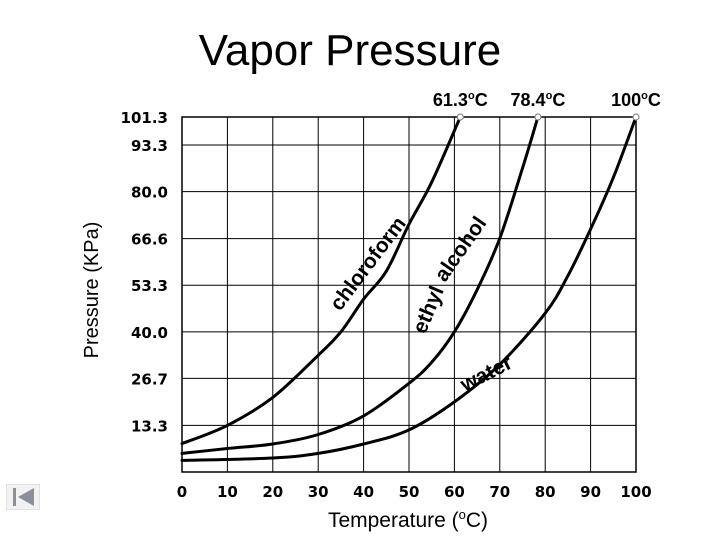 The height and width of the screenshot is (540, 720). What do you see at coordinates (182, 492) in the screenshot?
I see `x-tick-label: 0` at bounding box center [182, 492].